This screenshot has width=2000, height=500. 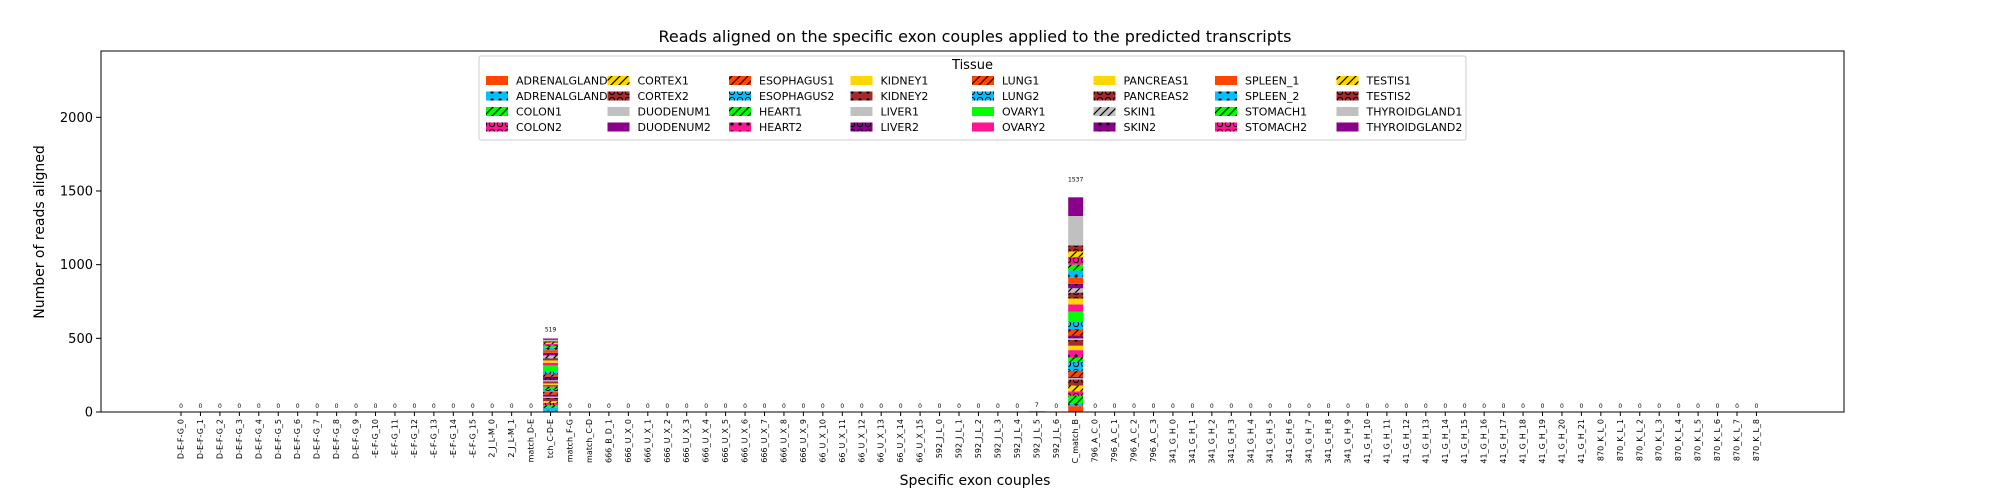 What do you see at coordinates (1601, 406) in the screenshot?
I see `value-label-870-k-l-0: 0` at bounding box center [1601, 406].